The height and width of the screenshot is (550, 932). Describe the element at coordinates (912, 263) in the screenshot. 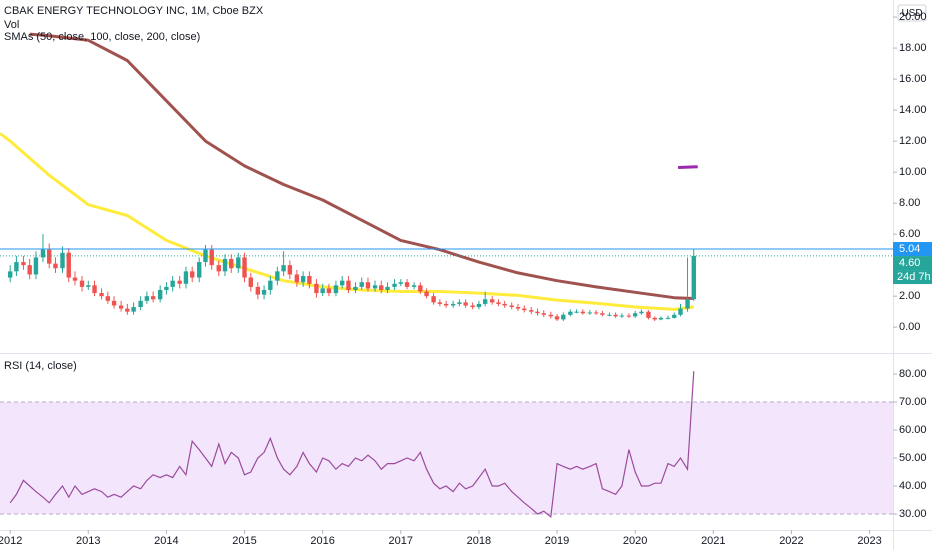

I see `last-price-box` at that location.